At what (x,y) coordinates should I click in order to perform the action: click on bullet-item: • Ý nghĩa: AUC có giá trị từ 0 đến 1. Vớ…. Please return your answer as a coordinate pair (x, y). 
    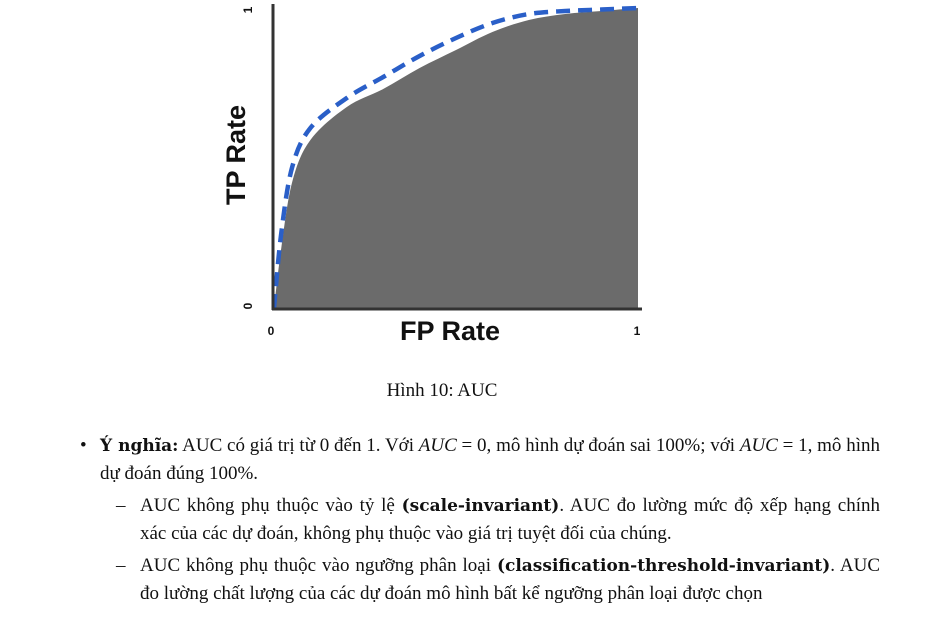
    Looking at the image, I should click on (480, 460).